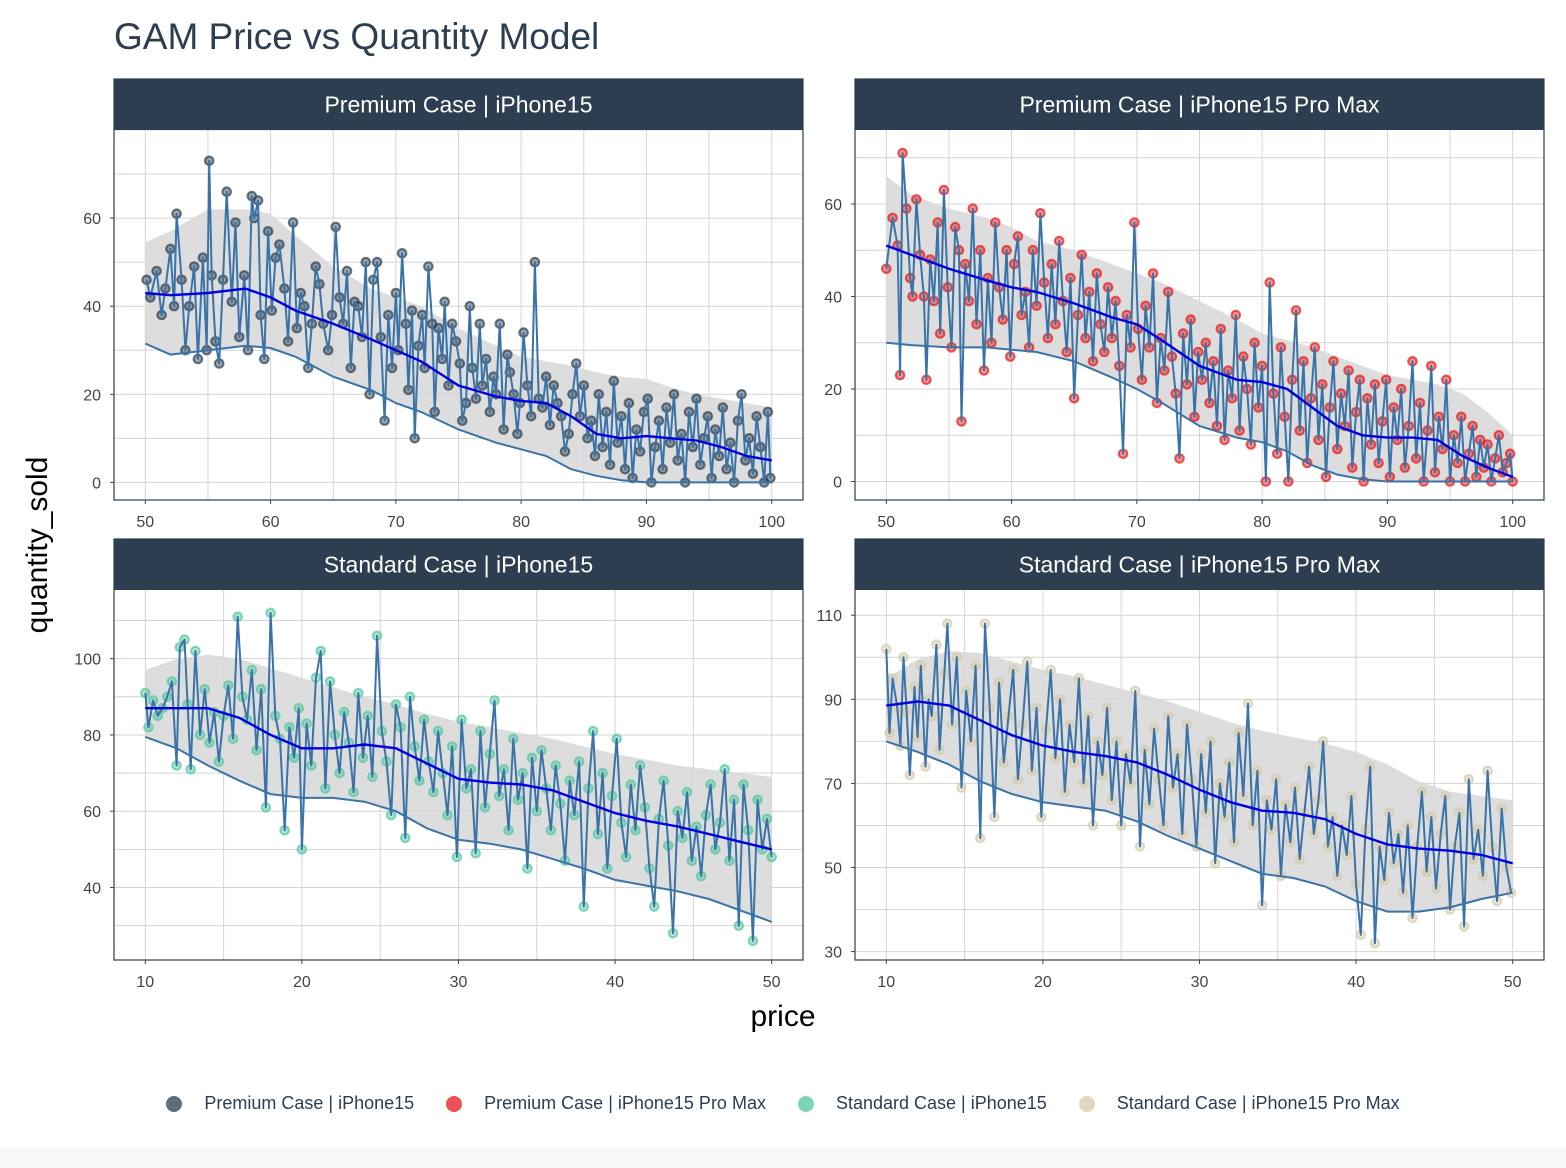  I want to click on legend-item: Standard Case | iPhone15 Pro Max, so click(1239, 1103).